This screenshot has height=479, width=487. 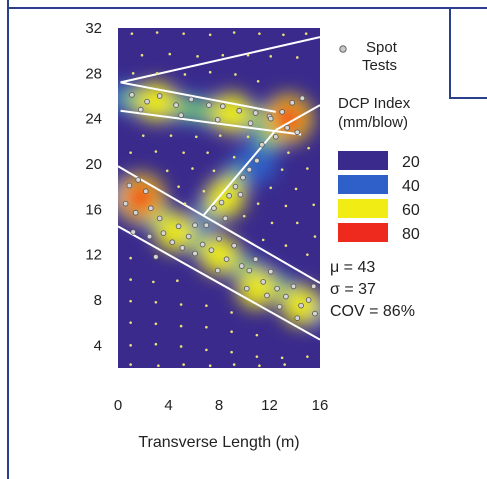 I want to click on legend-bin-label: 20, so click(x=411, y=162).